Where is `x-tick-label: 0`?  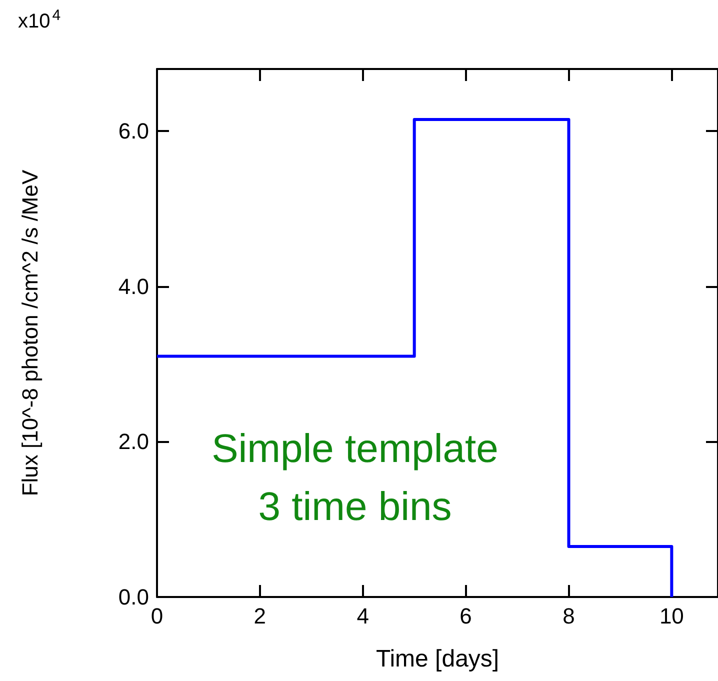
x-tick-label: 0 is located at coordinates (157, 616).